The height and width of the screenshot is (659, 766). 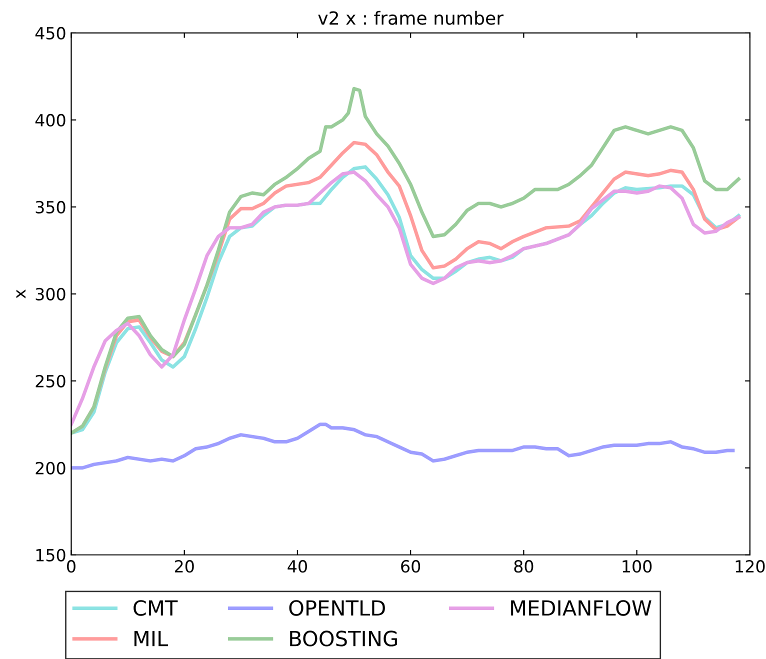 I want to click on y-tick-label: 400, so click(x=50, y=120).